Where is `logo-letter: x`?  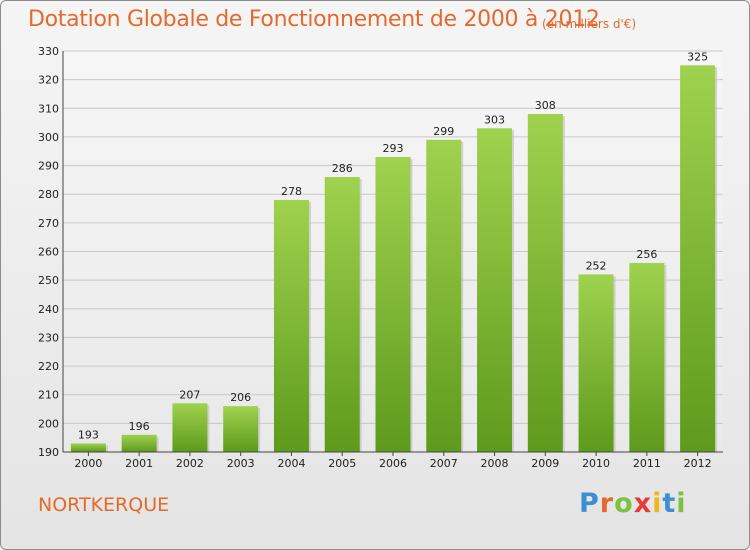
logo-letter: x is located at coordinates (643, 503).